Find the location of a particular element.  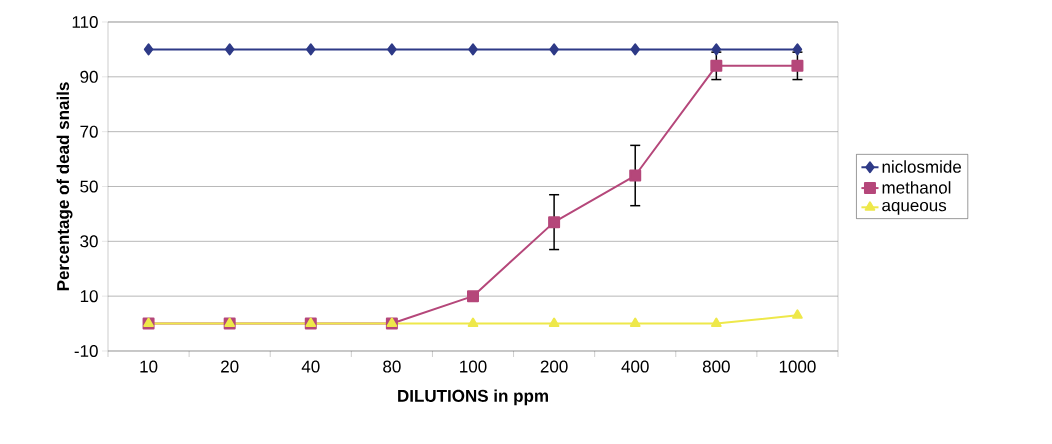

legend-label: niclosmide is located at coordinates (922, 166).